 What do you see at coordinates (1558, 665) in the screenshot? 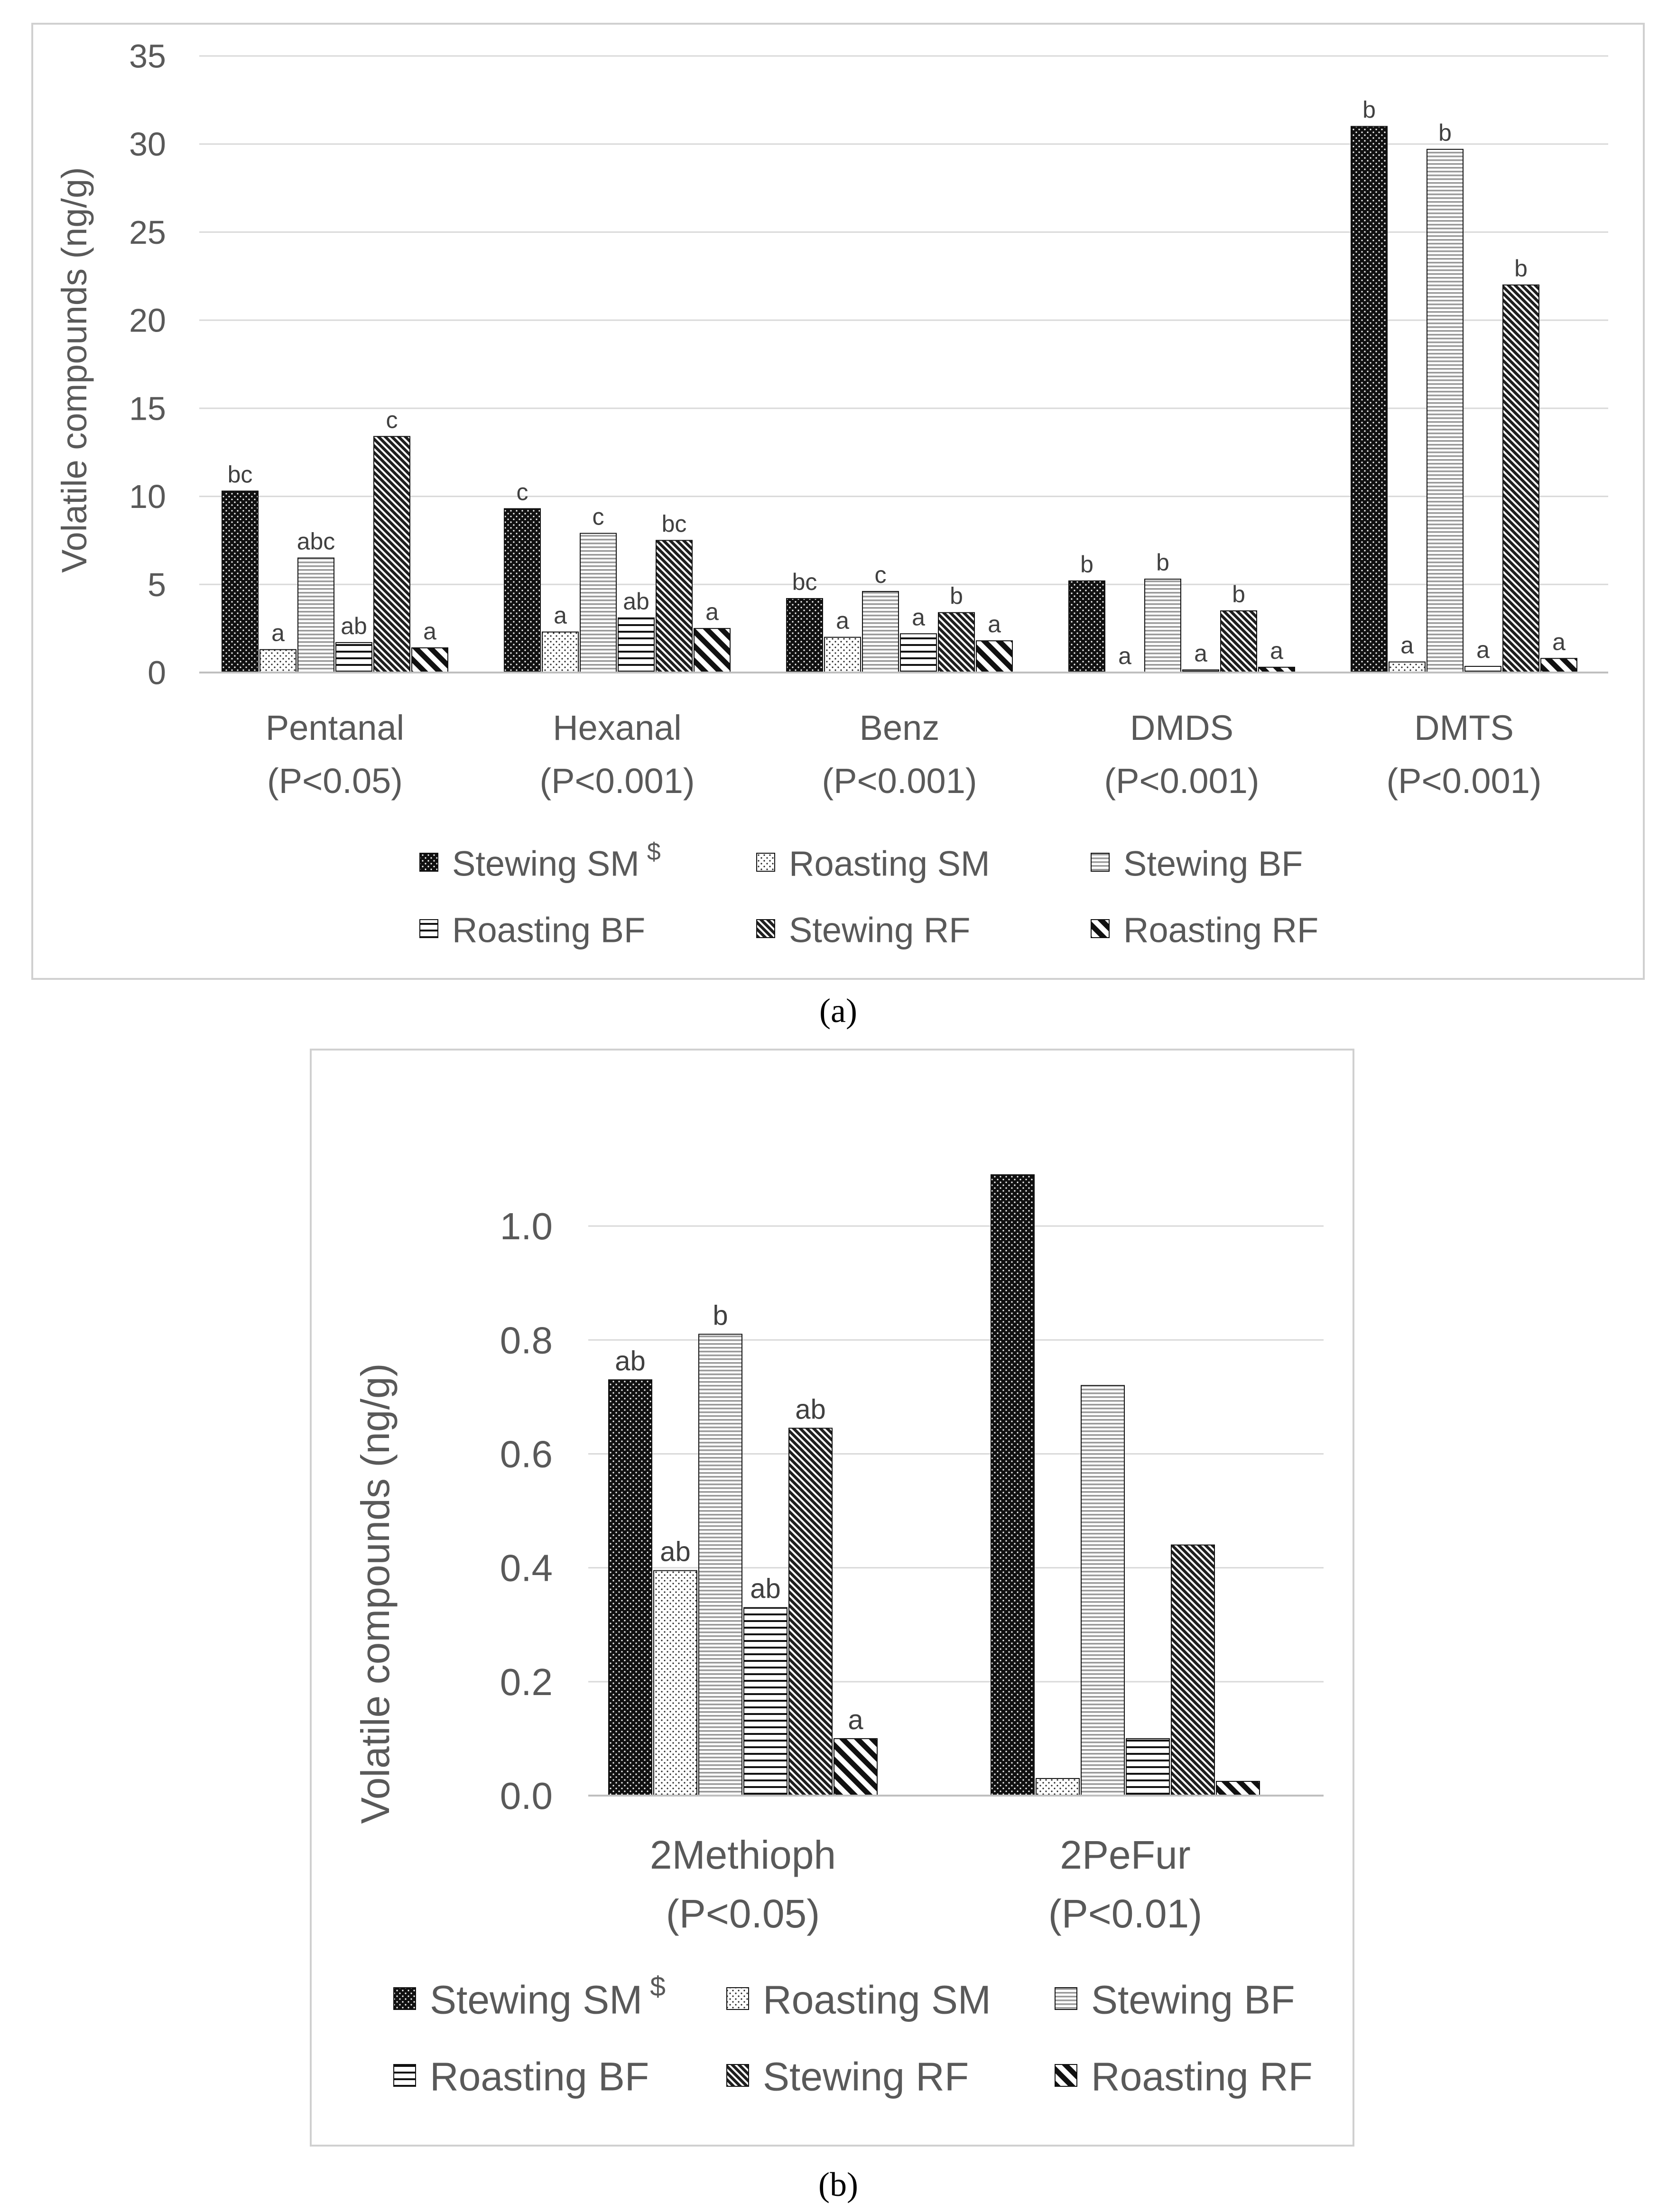
I see `bar-dmts-roasting-rf` at bounding box center [1558, 665].